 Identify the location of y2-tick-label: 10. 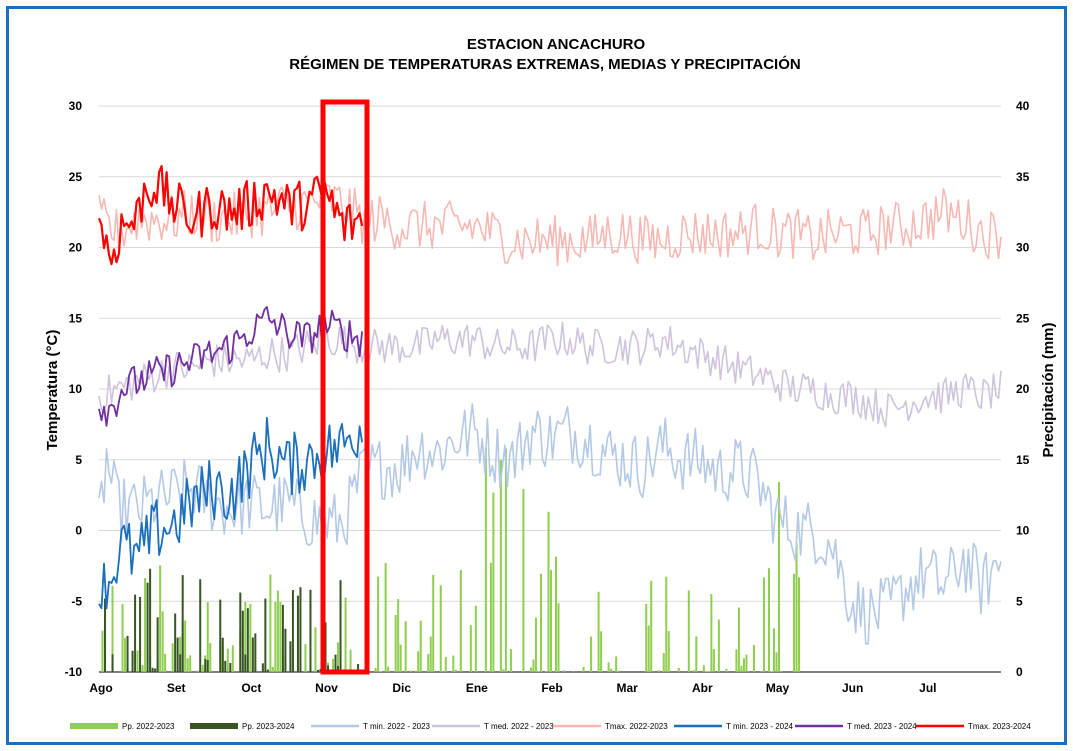
(1023, 531).